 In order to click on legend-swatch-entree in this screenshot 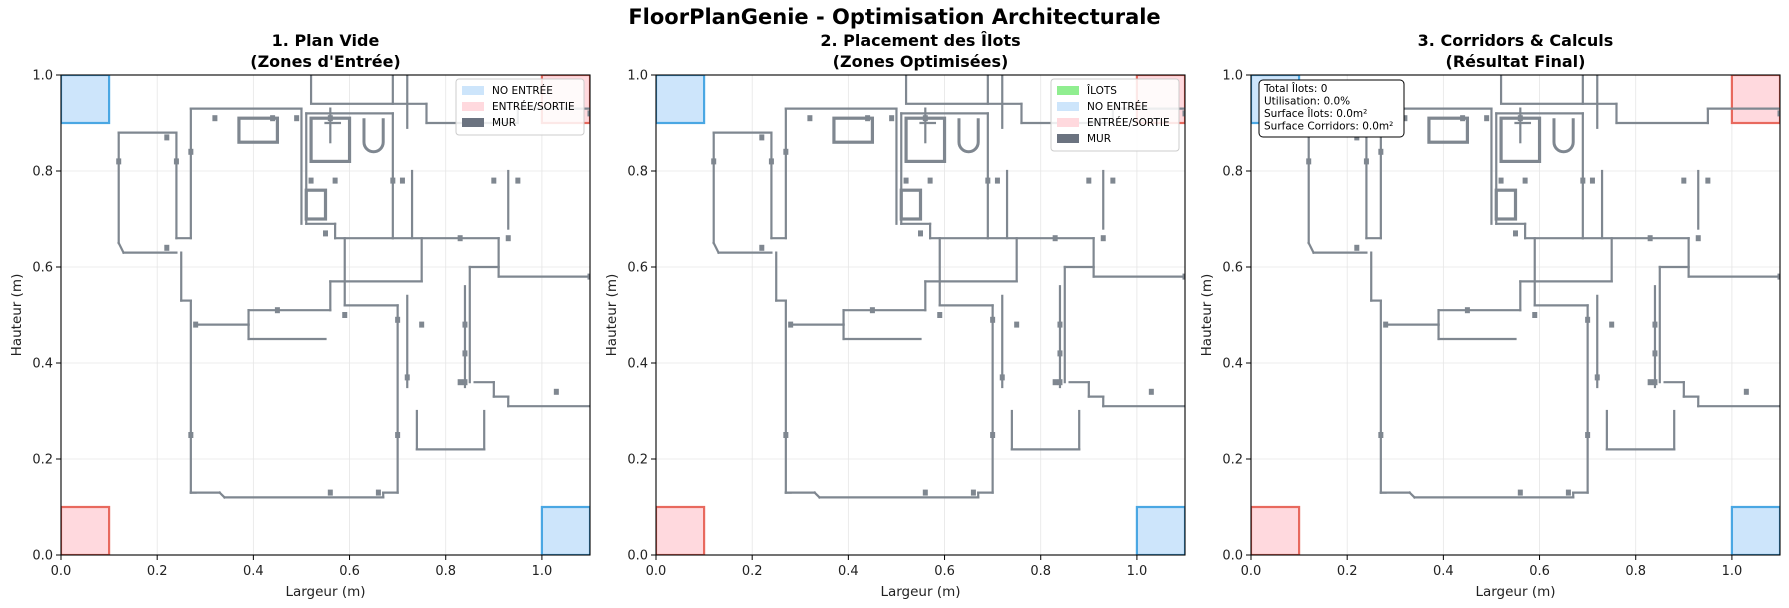, I will do `click(1068, 122)`.